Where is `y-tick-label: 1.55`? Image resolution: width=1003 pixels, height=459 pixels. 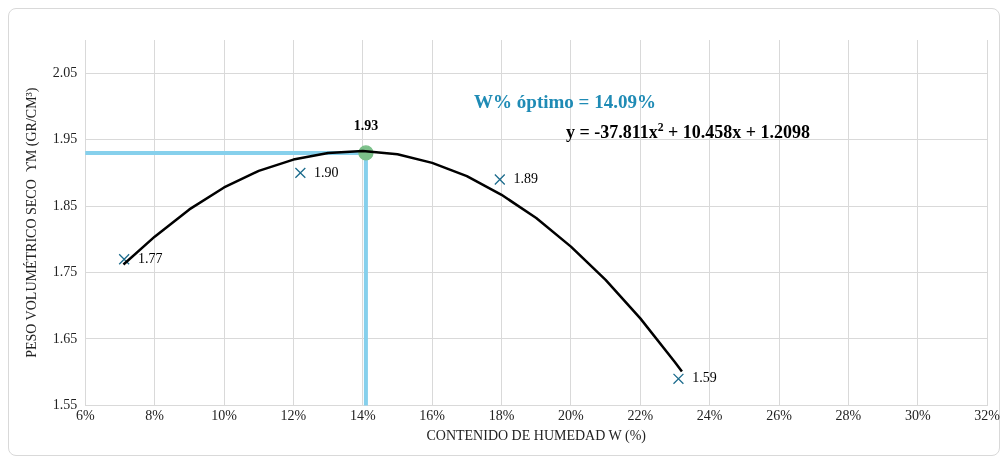 y-tick-label: 1.55 is located at coordinates (65, 405).